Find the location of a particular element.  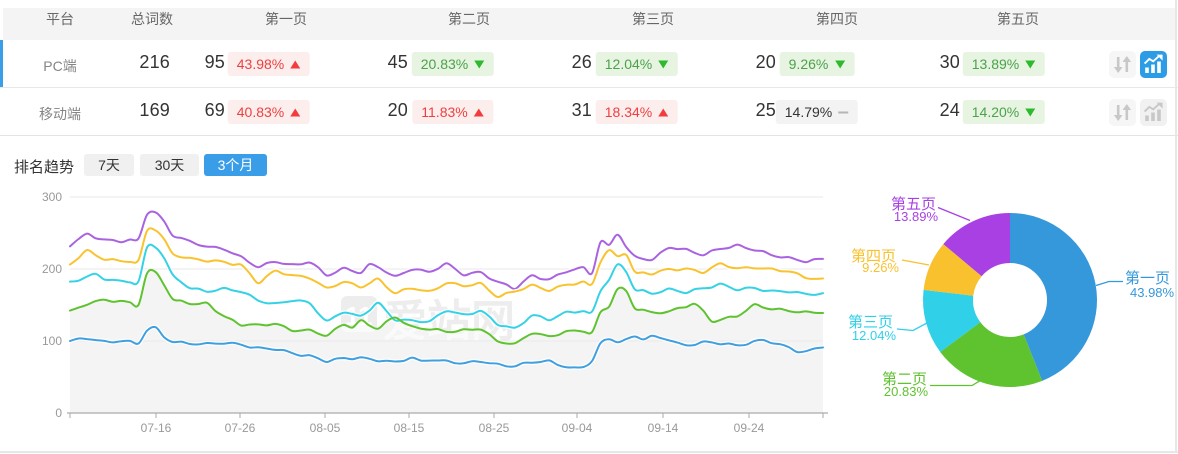

svg-text: 09-14 is located at coordinates (663, 428).